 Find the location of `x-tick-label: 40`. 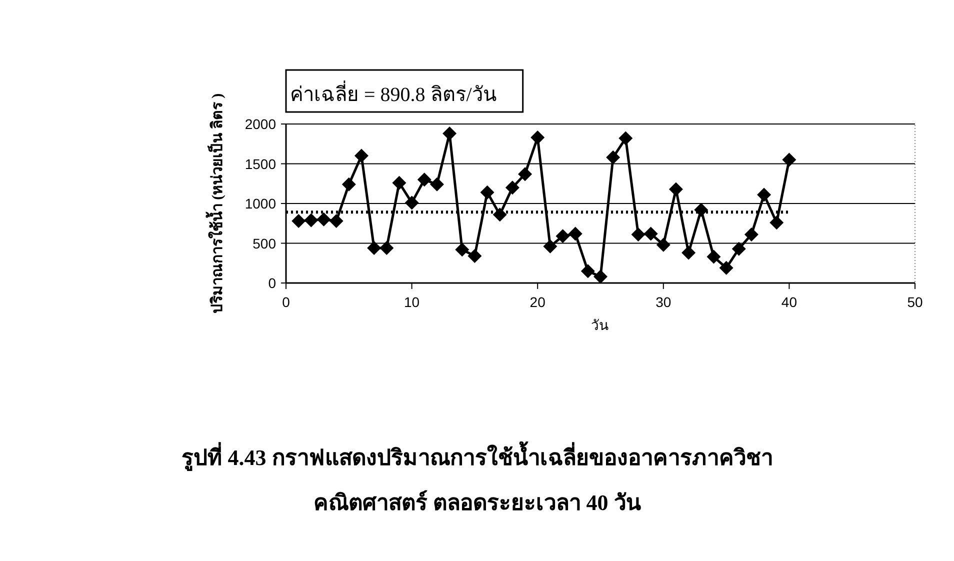

x-tick-label: 40 is located at coordinates (789, 302).